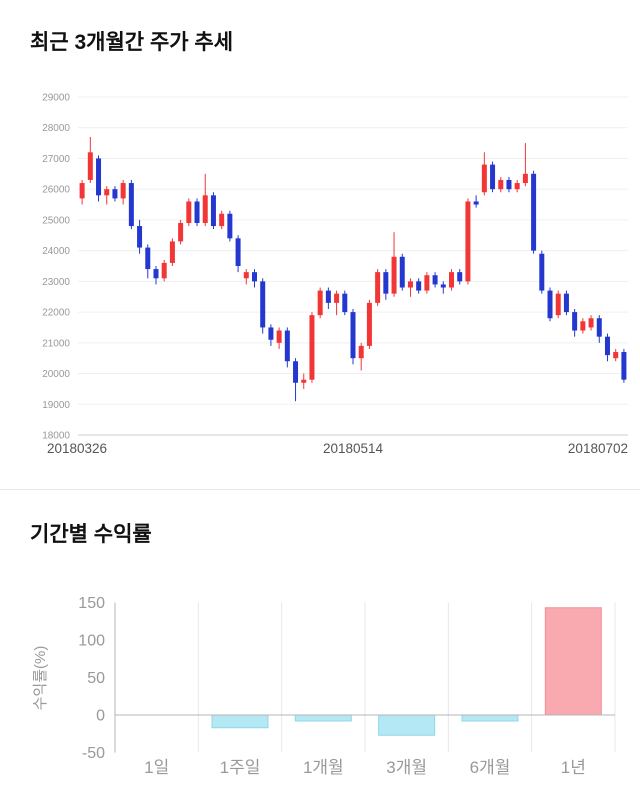 This screenshot has height=810, width=640. Describe the element at coordinates (56, 128) in the screenshot. I see `svg-text: 28000` at that location.